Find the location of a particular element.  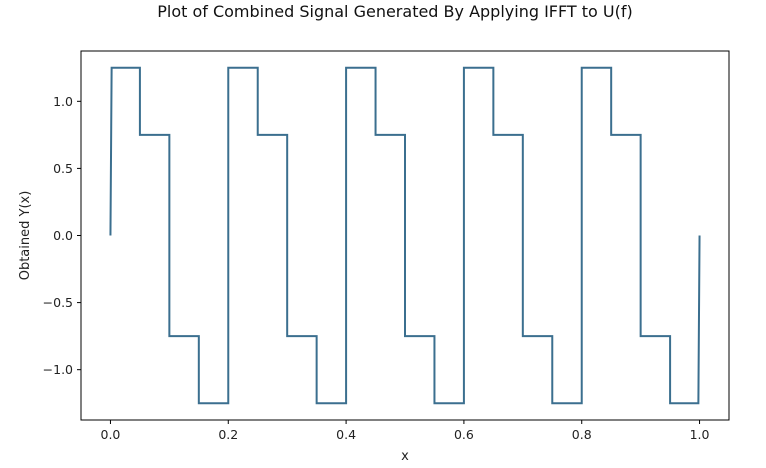

x-tick-label: 0.6 is located at coordinates (464, 434).